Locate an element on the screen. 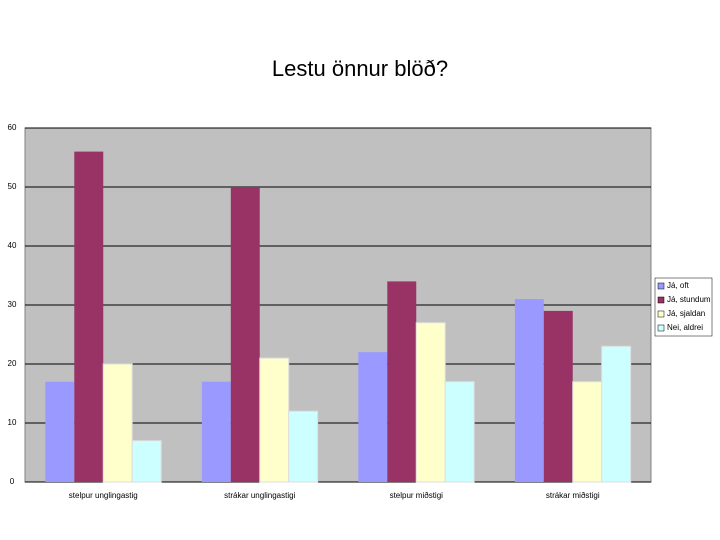  y-tick-label: 60 is located at coordinates (12, 127).